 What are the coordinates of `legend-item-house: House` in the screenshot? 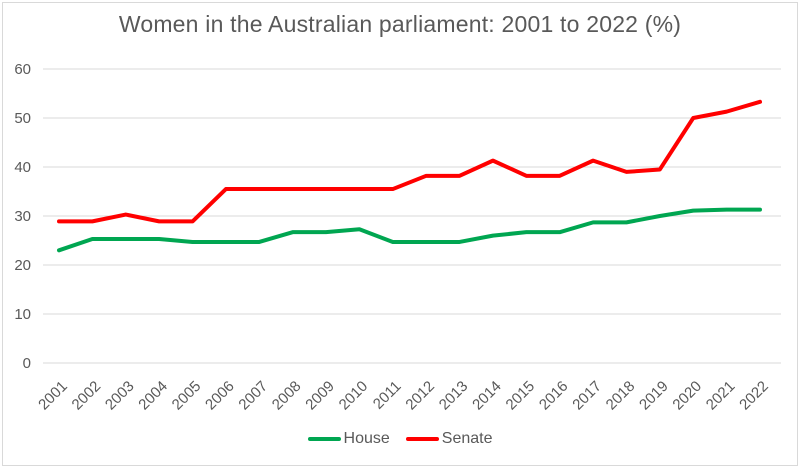 It's located at (348, 439).